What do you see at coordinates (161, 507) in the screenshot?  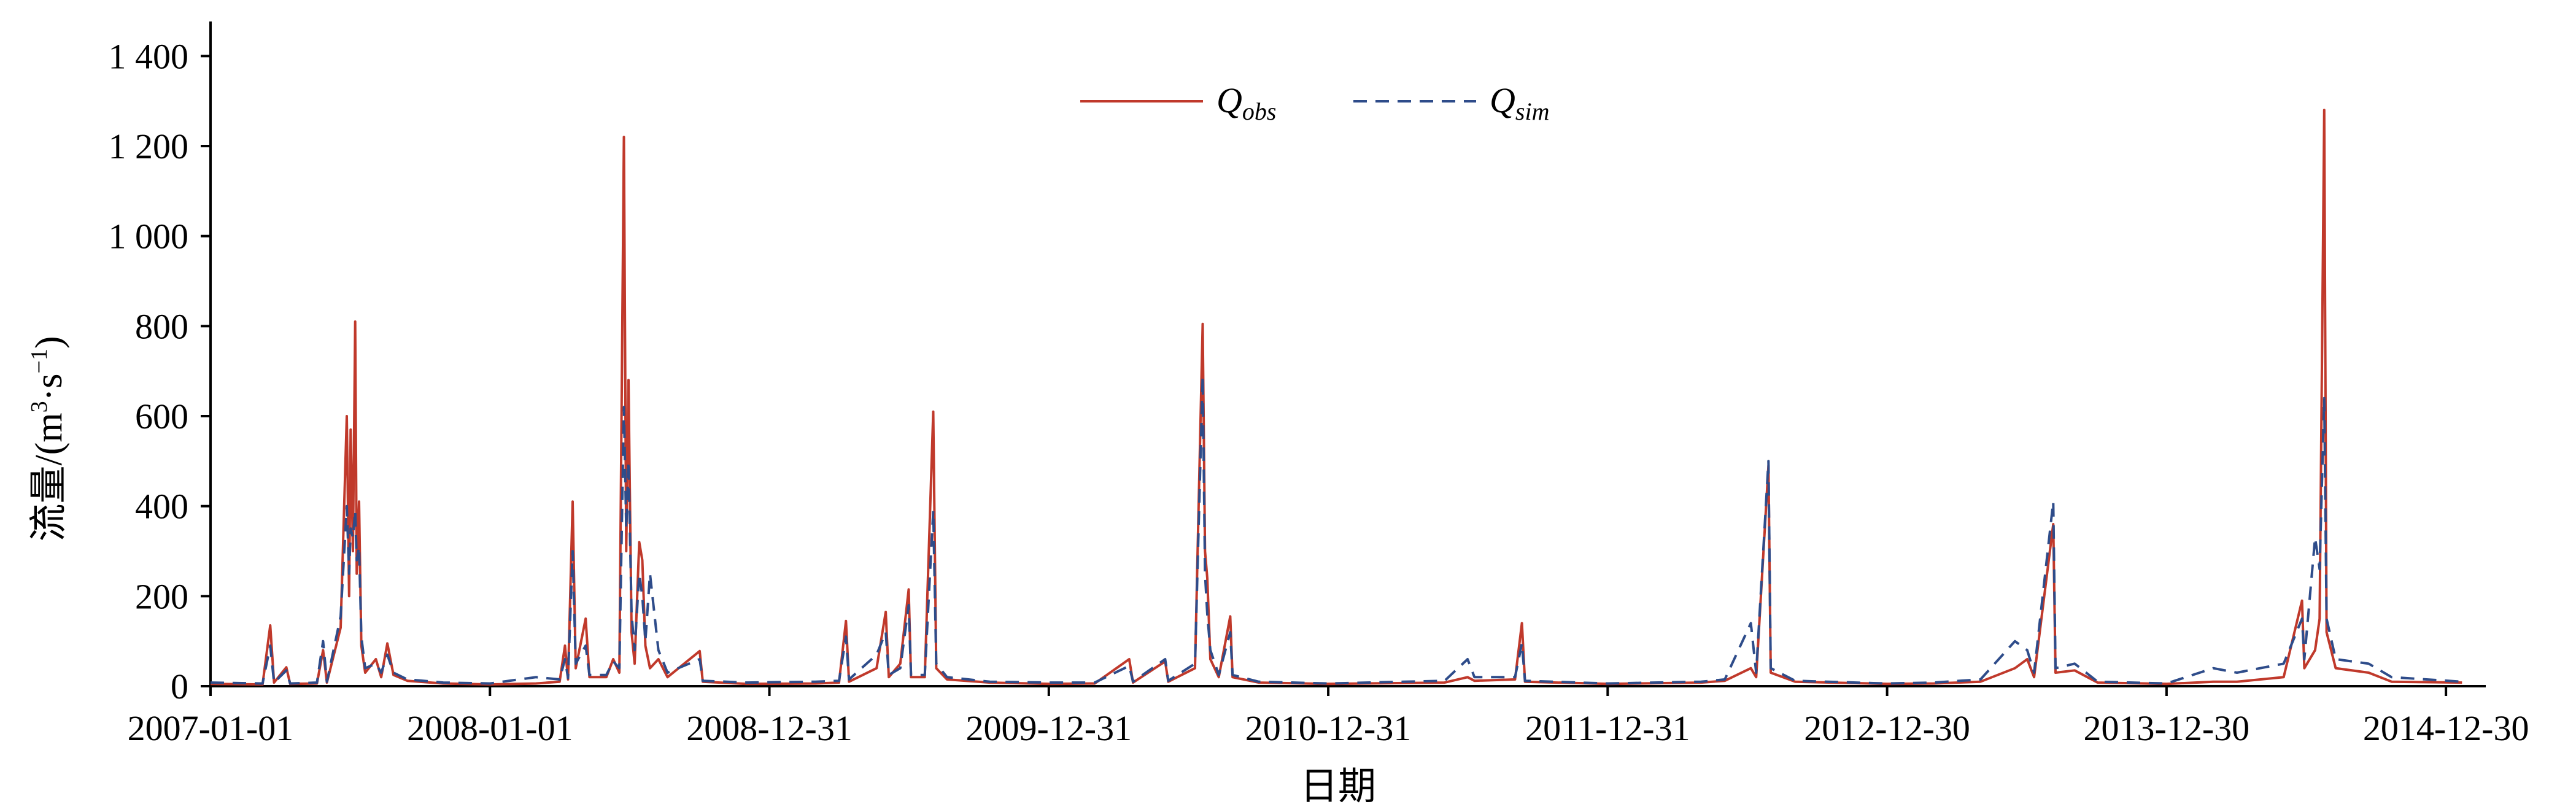 I see `y-tick-label: 400` at bounding box center [161, 507].